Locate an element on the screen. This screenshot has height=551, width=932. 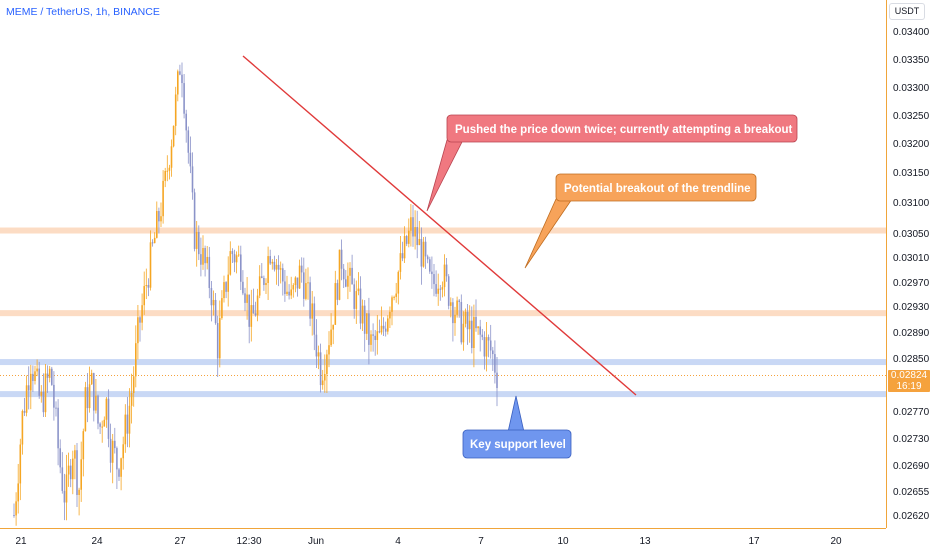
time-axis: 21 24 27 12:30 Jun 4 7 10 13 17 20 is located at coordinates (443, 539).